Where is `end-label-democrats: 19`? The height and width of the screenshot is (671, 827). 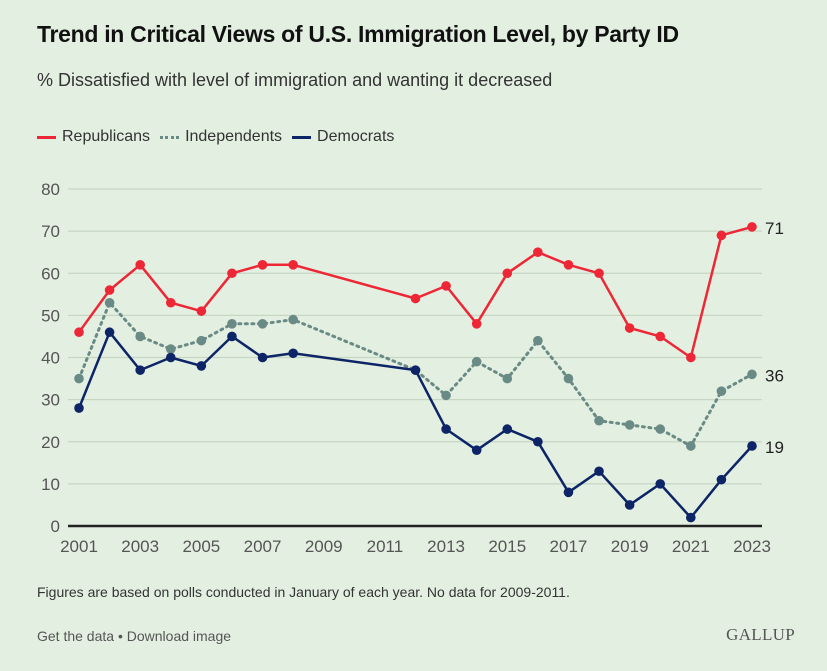 end-label-democrats: 19 is located at coordinates (774, 447).